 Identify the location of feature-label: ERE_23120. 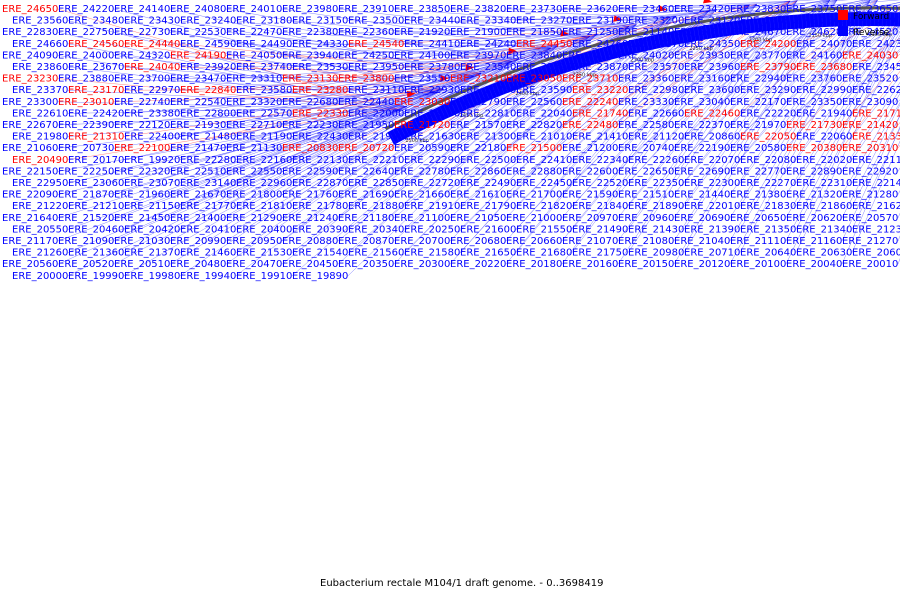
(712, 21).